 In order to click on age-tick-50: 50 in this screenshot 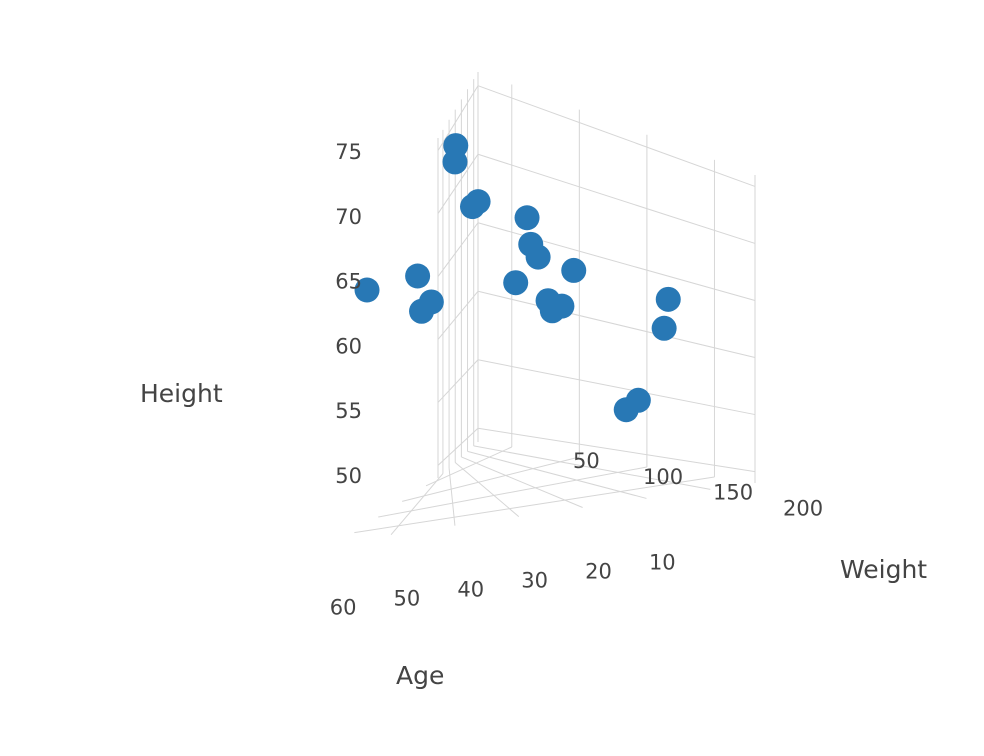, I will do `click(407, 599)`.